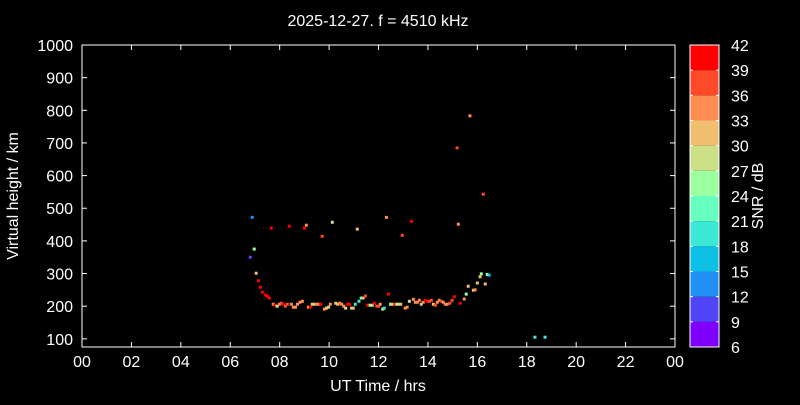 The width and height of the screenshot is (800, 405). I want to click on x-tick-label: 20, so click(576, 362).